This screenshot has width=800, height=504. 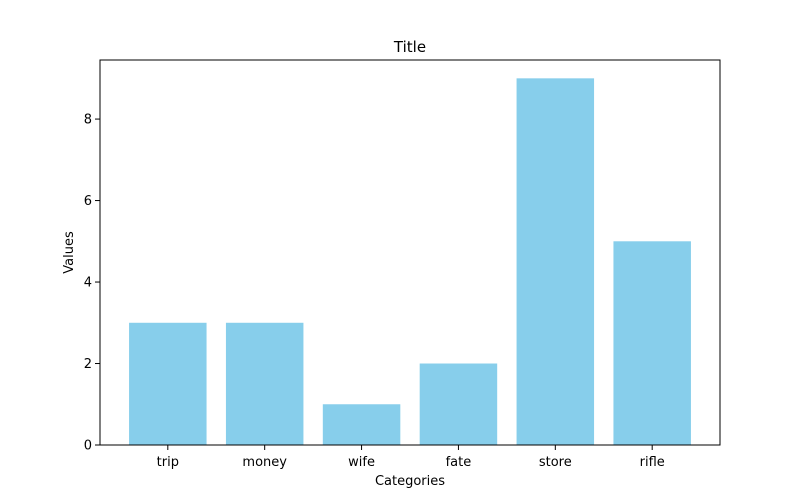 I want to click on x-tick-label: rifle, so click(x=652, y=462).